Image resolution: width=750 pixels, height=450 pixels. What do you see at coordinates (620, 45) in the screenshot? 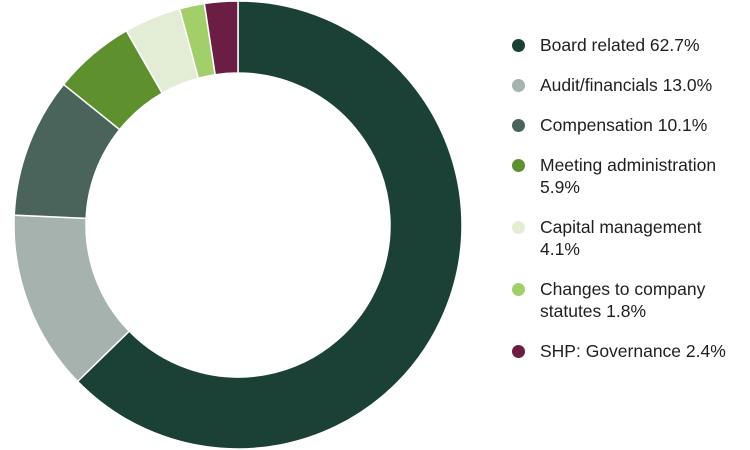
I see `legend-label: Board related 62.7%` at bounding box center [620, 45].